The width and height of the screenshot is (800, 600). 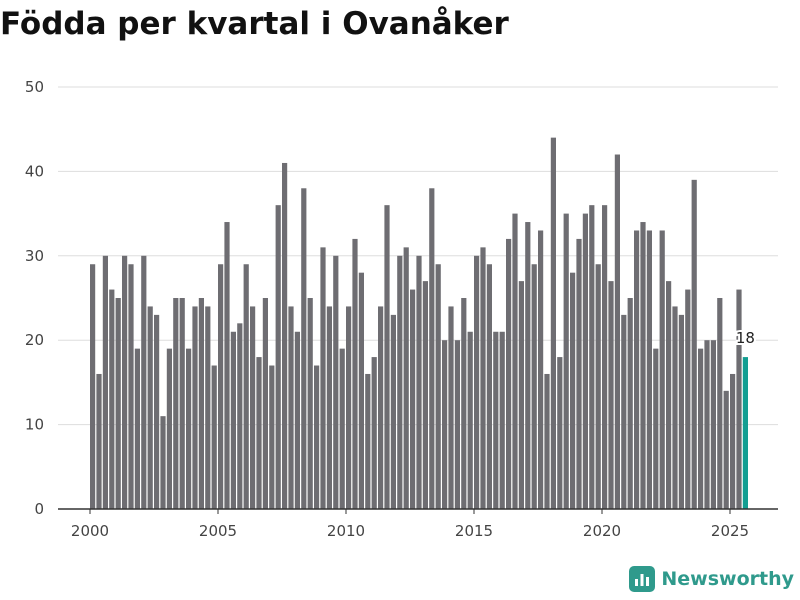 What do you see at coordinates (34, 425) in the screenshot?
I see `y-tick-label: 10` at bounding box center [34, 425].